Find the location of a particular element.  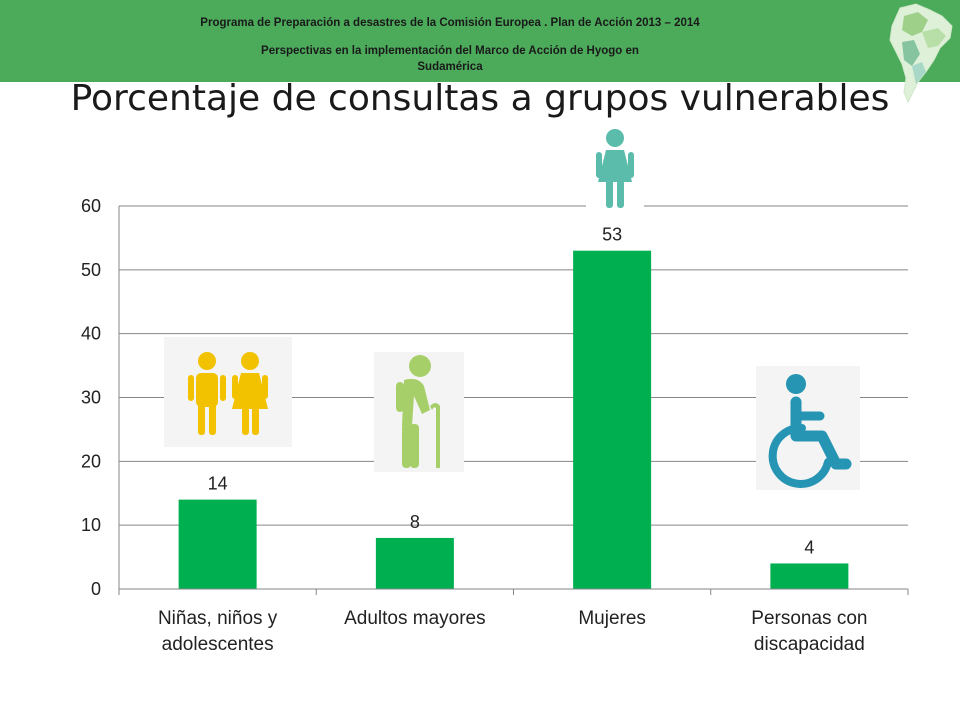

x-category-label: Adultos mayores is located at coordinates (415, 618).